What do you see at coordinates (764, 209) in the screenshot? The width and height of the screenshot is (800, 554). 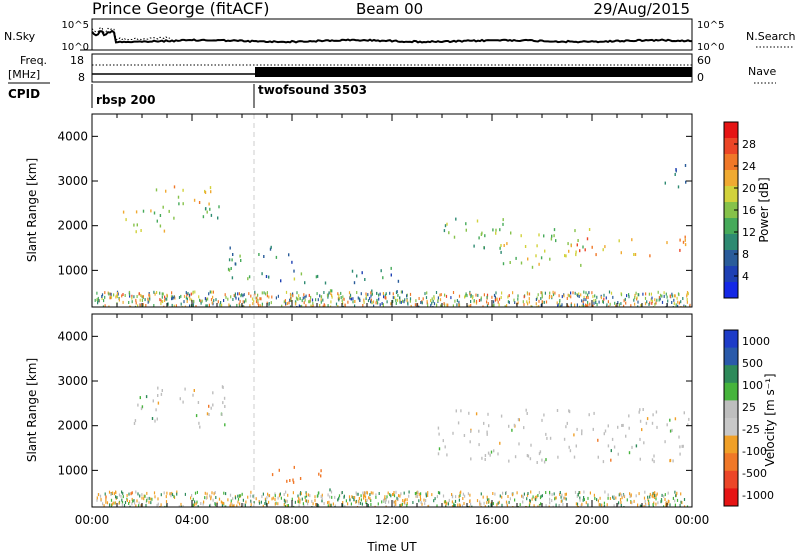 I see `power-colorbar-label: Power [dB]` at bounding box center [764, 209].